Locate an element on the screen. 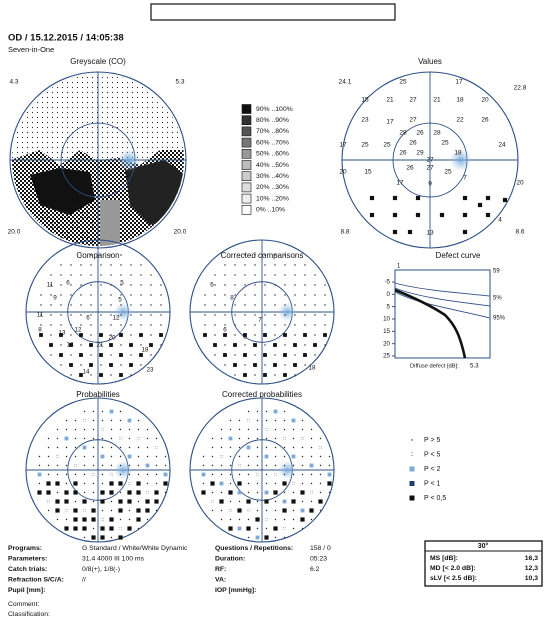  value-number: 28 is located at coordinates (437, 133).